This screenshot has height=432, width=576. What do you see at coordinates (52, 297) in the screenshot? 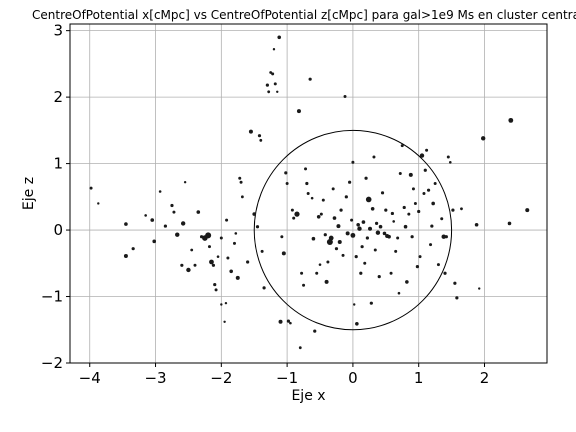
I see `y-tick-label: −1` at bounding box center [52, 297].